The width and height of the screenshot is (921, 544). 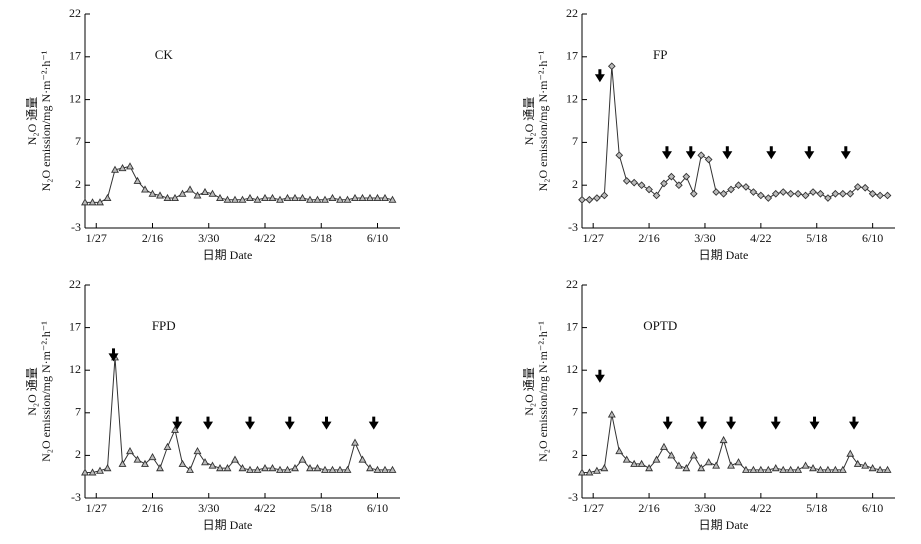 I want to click on y-tick-label: 17, so click(x=572, y=56).